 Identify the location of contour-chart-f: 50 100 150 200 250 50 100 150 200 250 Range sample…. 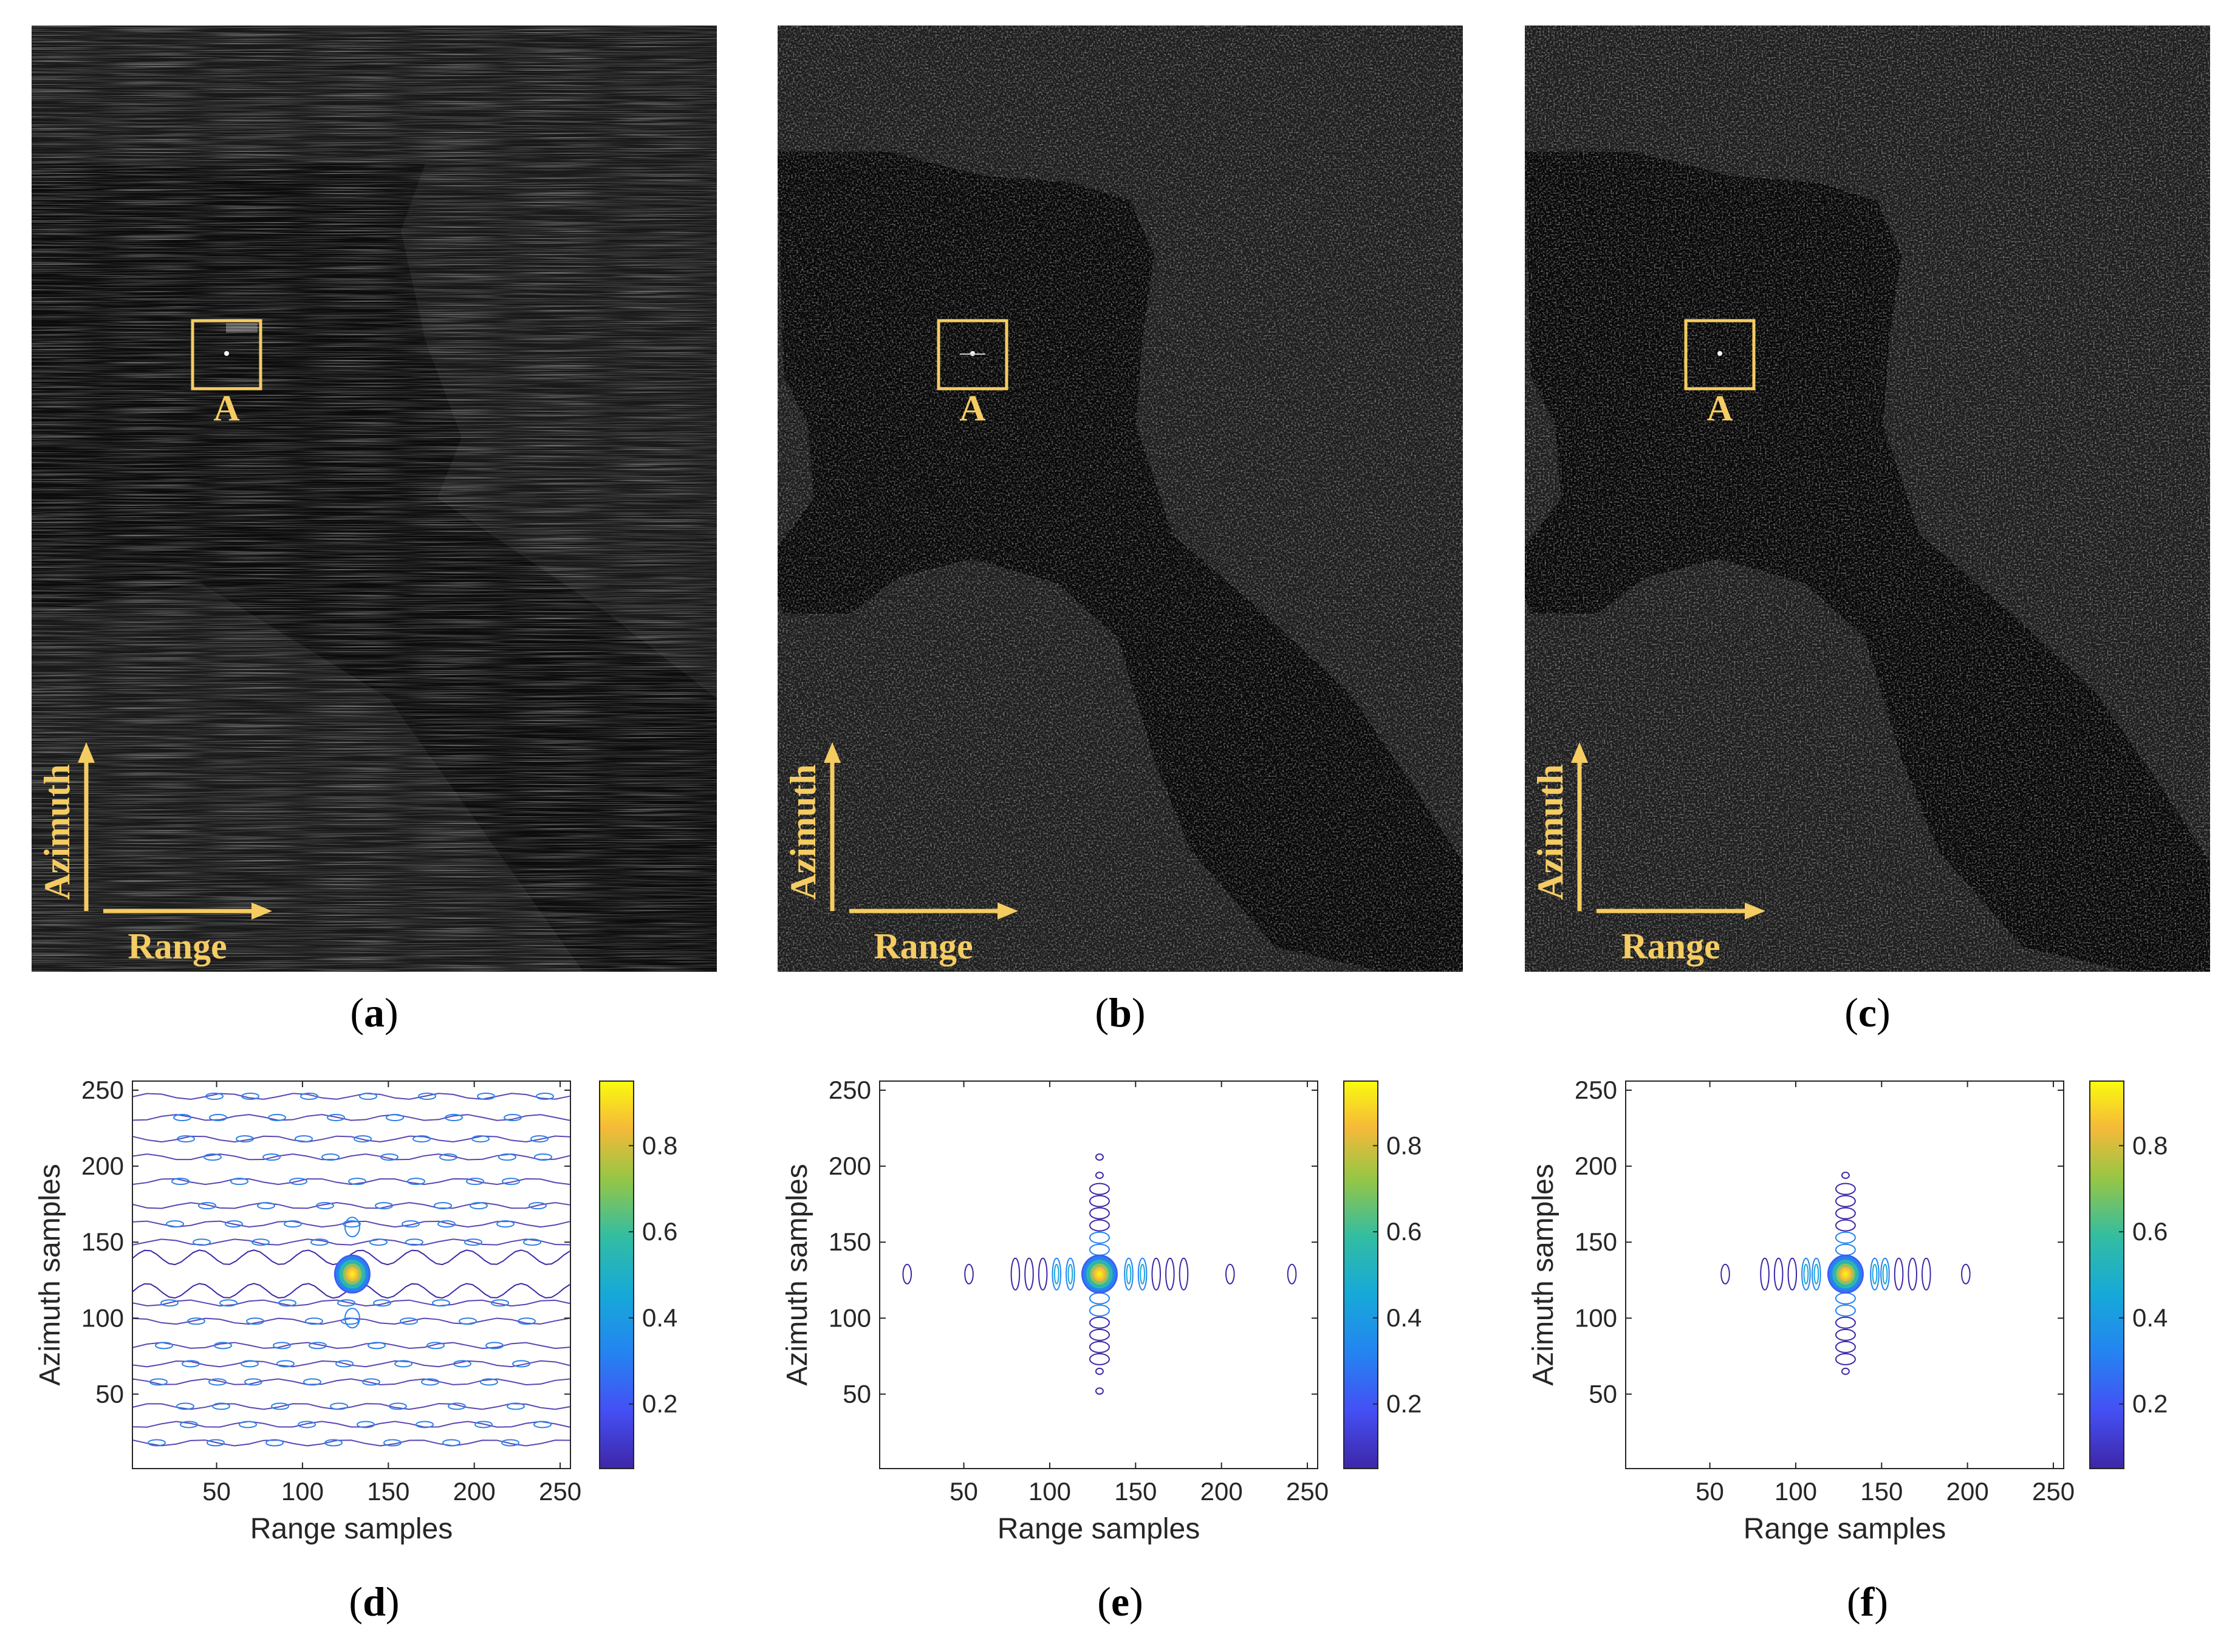
(1848, 1310).